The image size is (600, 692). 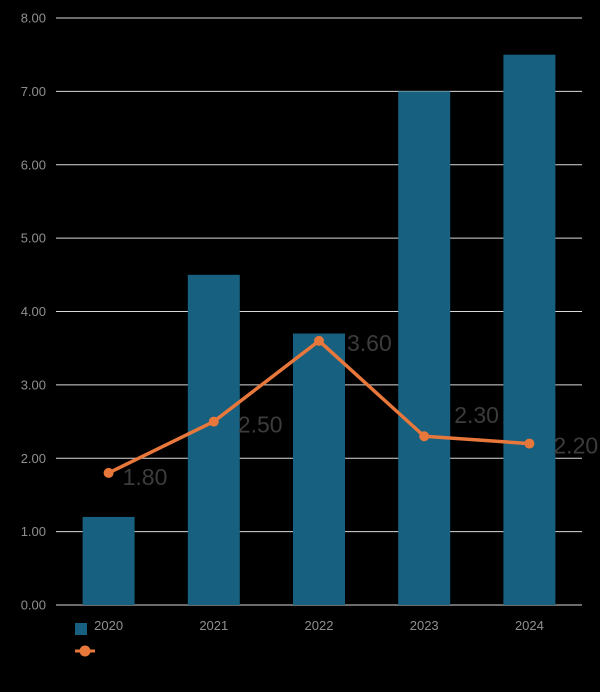 I want to click on y-tick-label: 8.00, so click(x=33, y=18).